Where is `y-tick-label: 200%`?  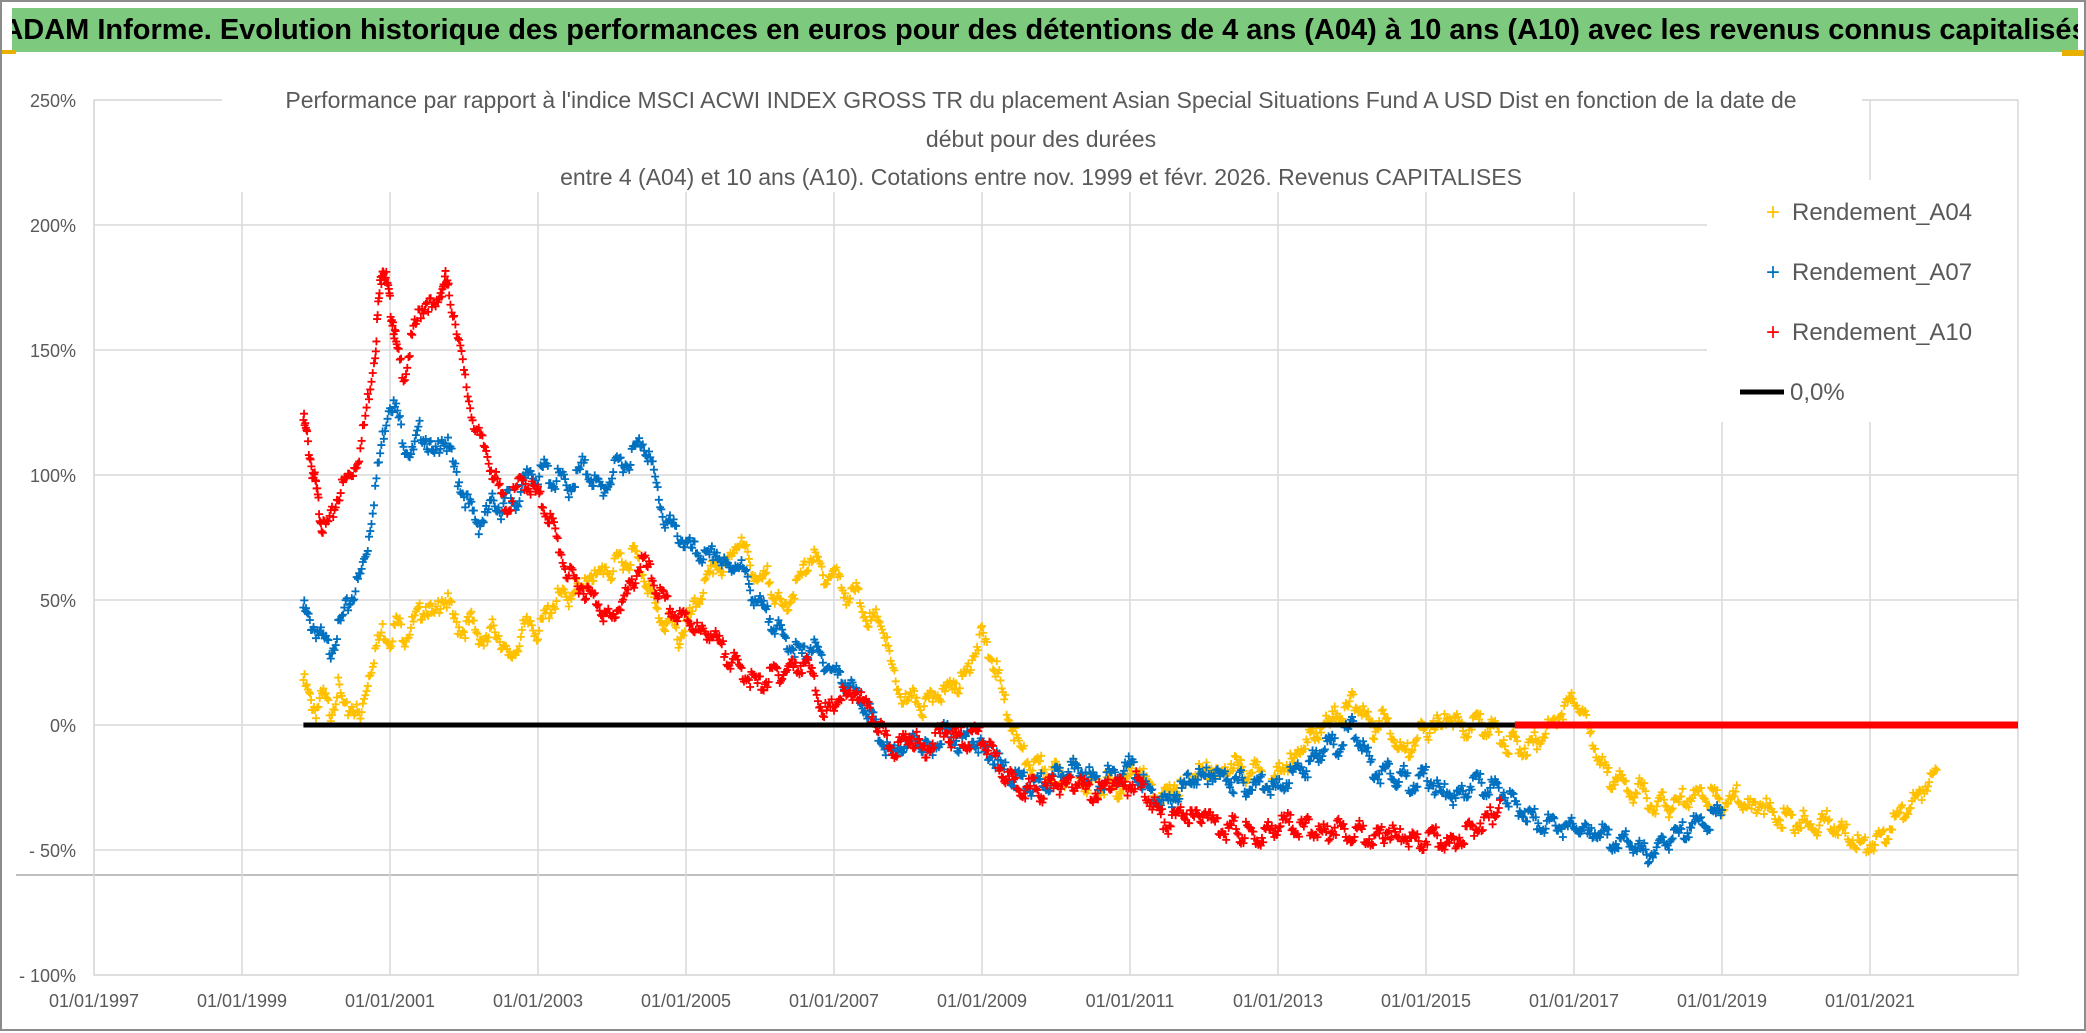 y-tick-label: 200% is located at coordinates (53, 226).